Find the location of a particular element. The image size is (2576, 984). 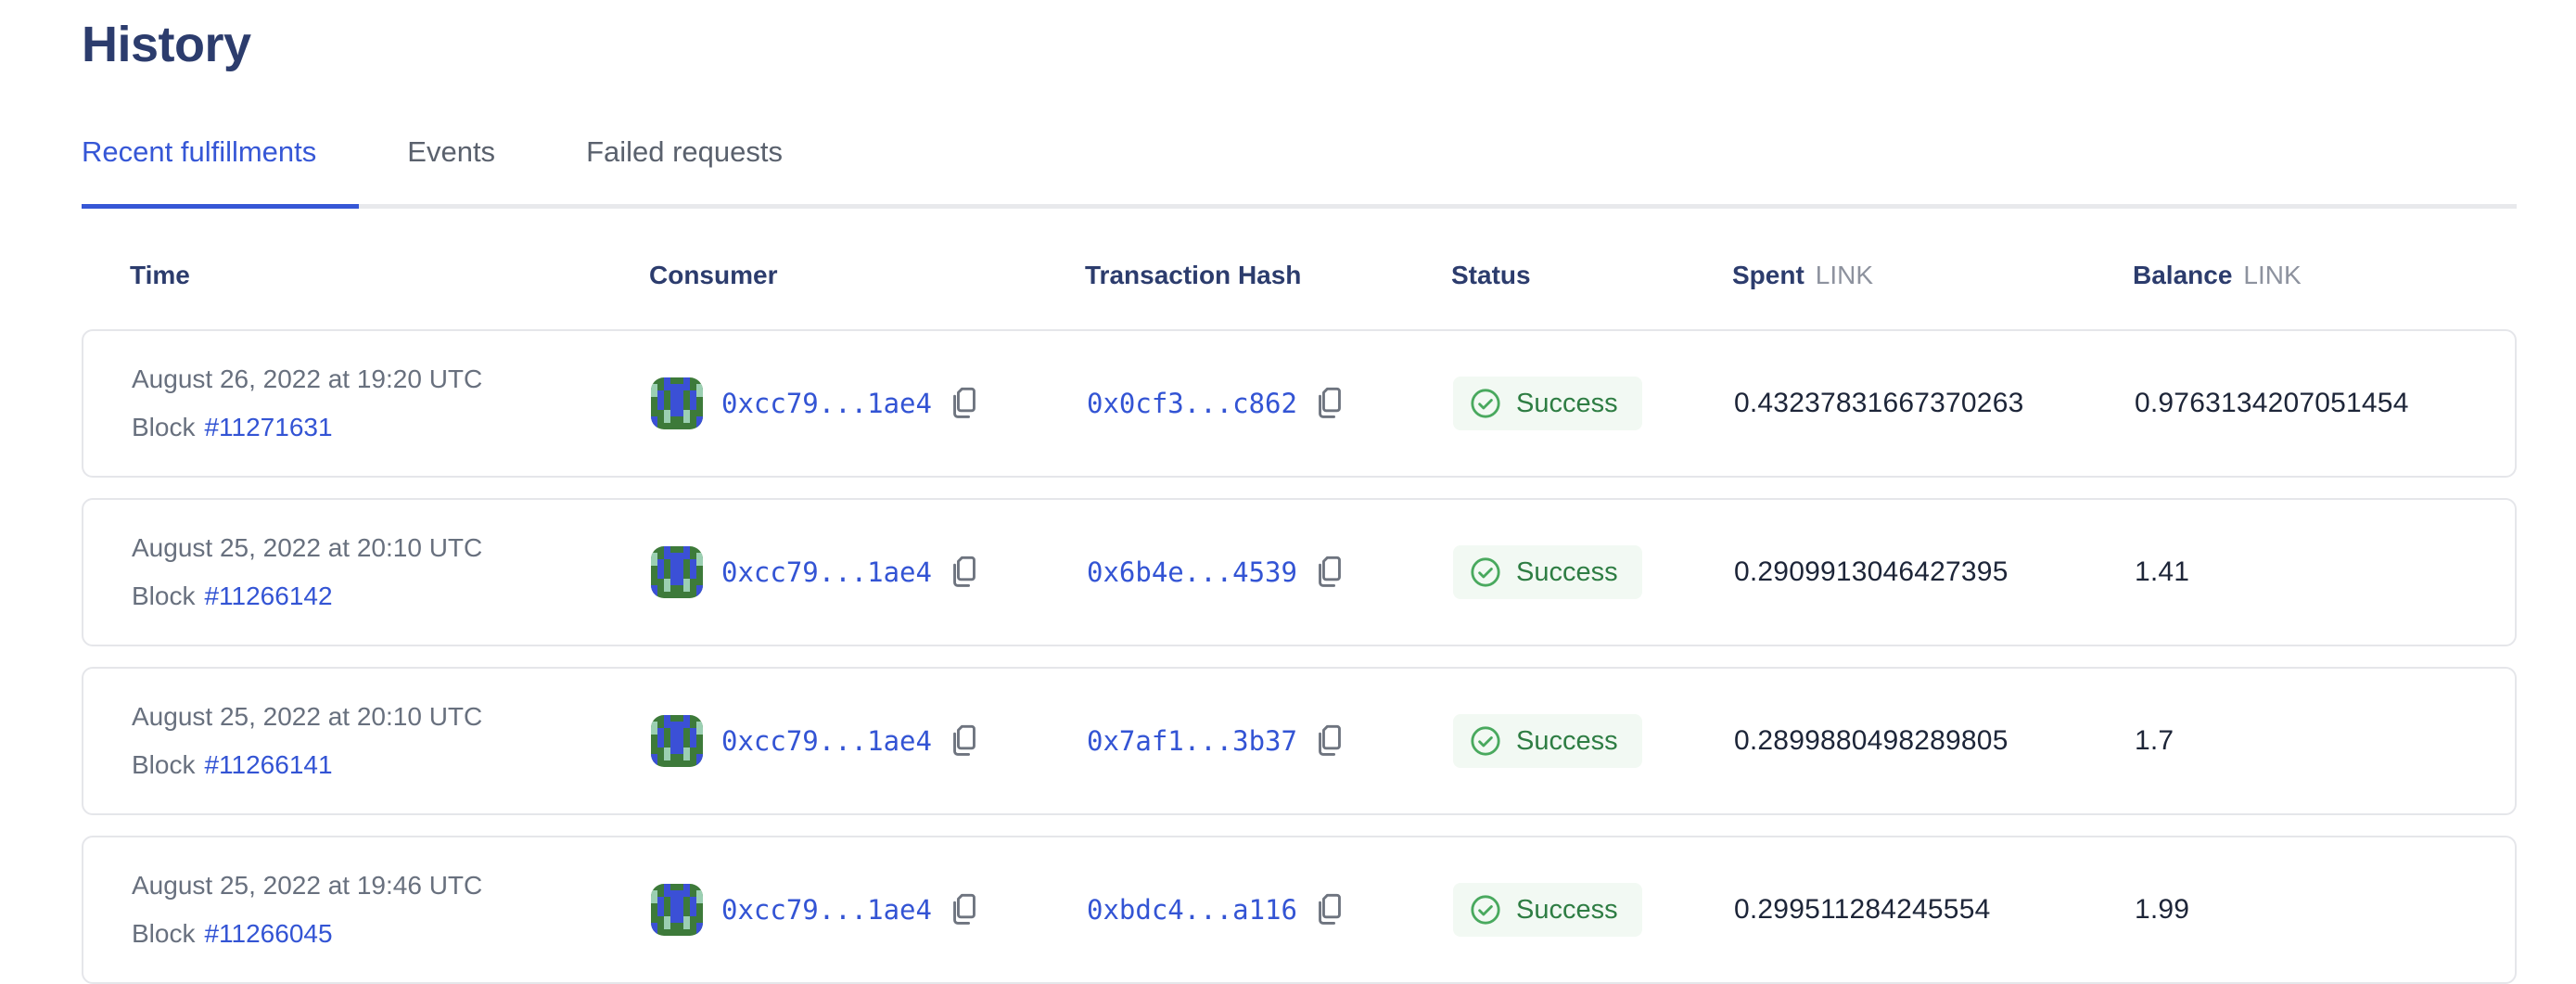

transaction-hash-cell: 0x7af1...3b37 is located at coordinates (1270, 741).